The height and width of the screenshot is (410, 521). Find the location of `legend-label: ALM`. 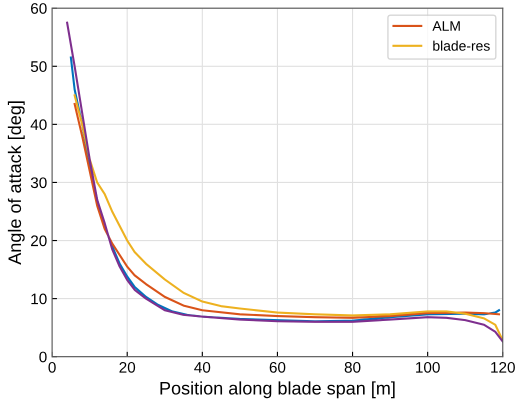

legend-label: ALM is located at coordinates (446, 26).